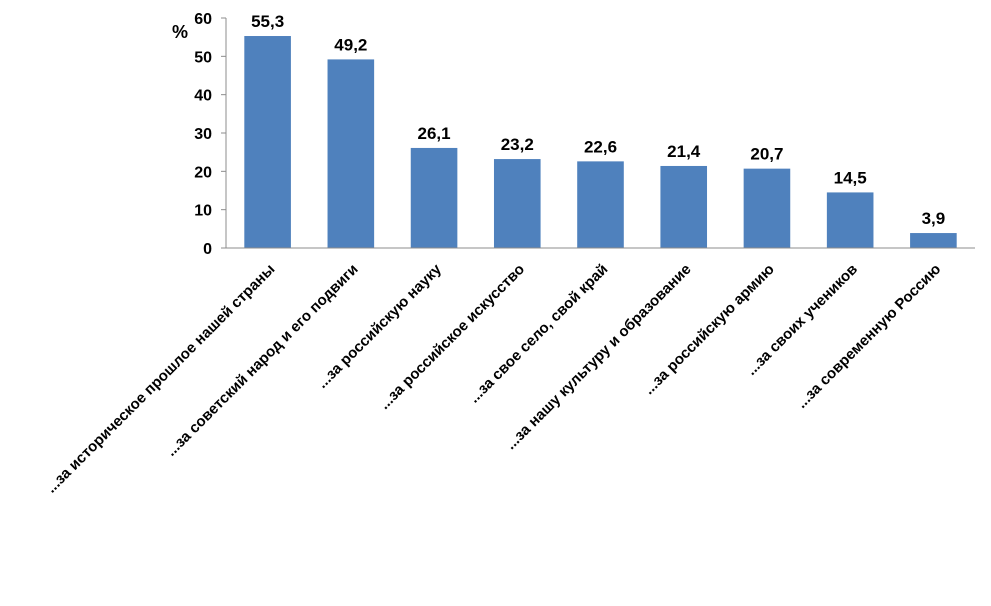 This screenshot has height=606, width=991. What do you see at coordinates (207, 249) in the screenshot?
I see `y-tick-label: 0` at bounding box center [207, 249].